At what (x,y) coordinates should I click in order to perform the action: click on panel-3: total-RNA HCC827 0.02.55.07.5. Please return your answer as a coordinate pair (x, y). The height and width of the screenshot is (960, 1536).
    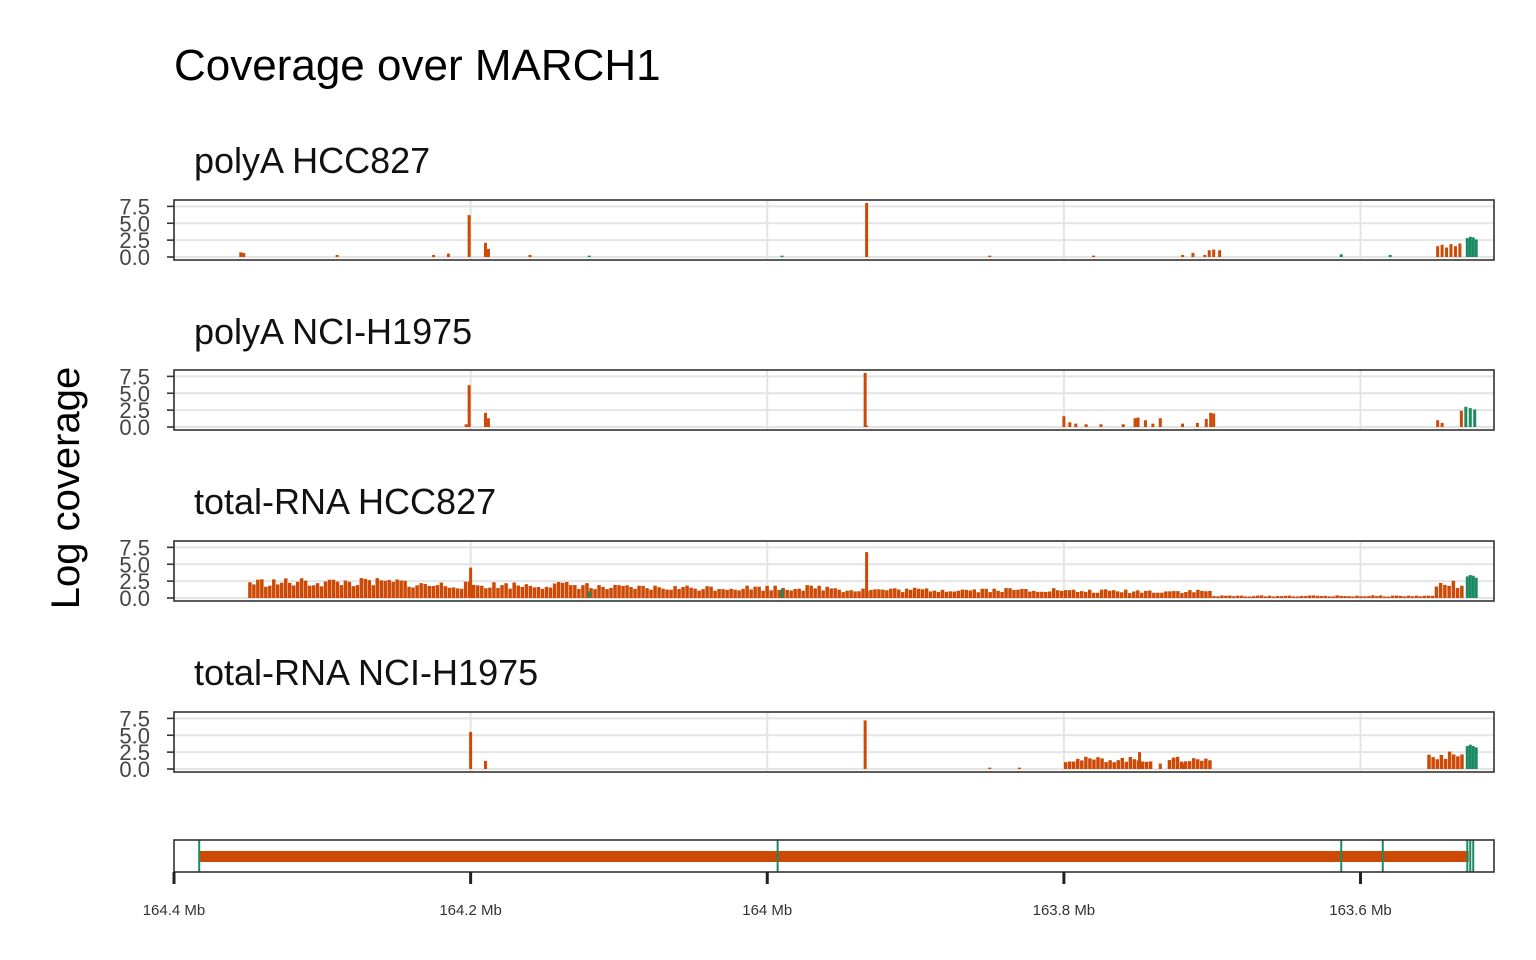
    Looking at the image, I should click on (807, 546).